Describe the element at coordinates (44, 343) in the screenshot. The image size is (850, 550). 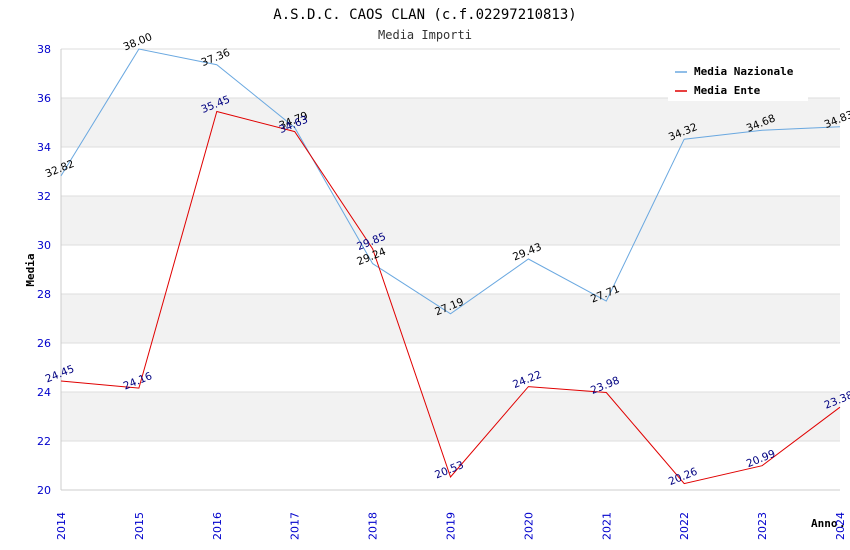
I see `y-tick-label: 26` at that location.